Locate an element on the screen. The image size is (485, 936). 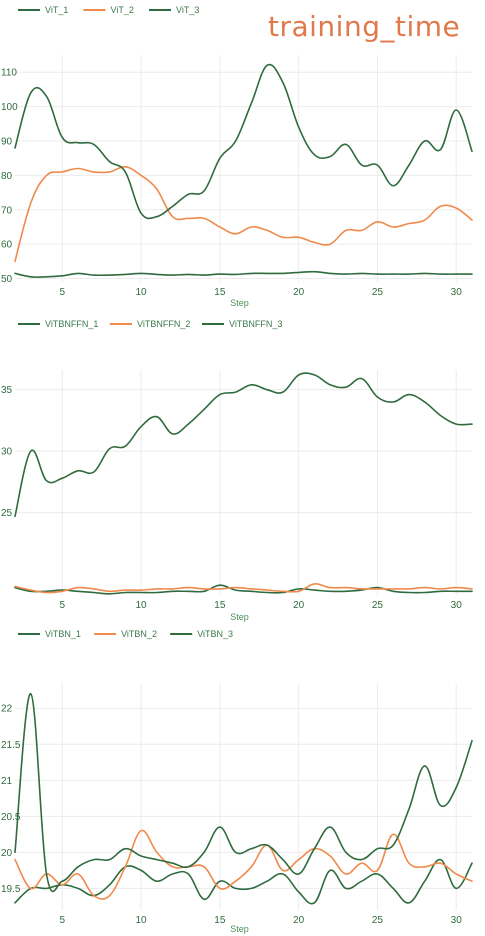
legend-label: ViTBN_3 is located at coordinates (215, 634).